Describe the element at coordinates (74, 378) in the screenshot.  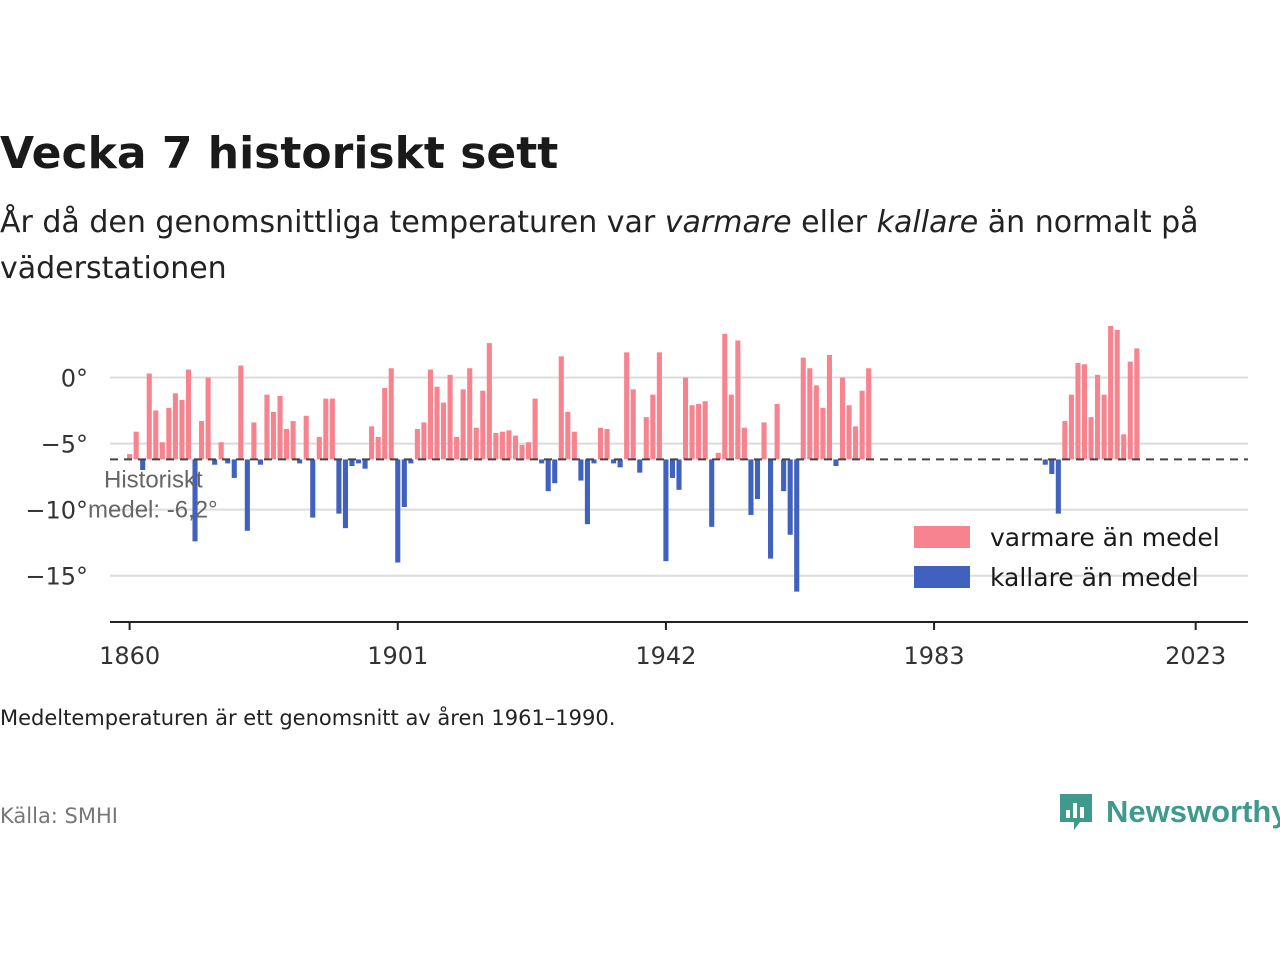
I see `y-tick-label: 0°` at that location.